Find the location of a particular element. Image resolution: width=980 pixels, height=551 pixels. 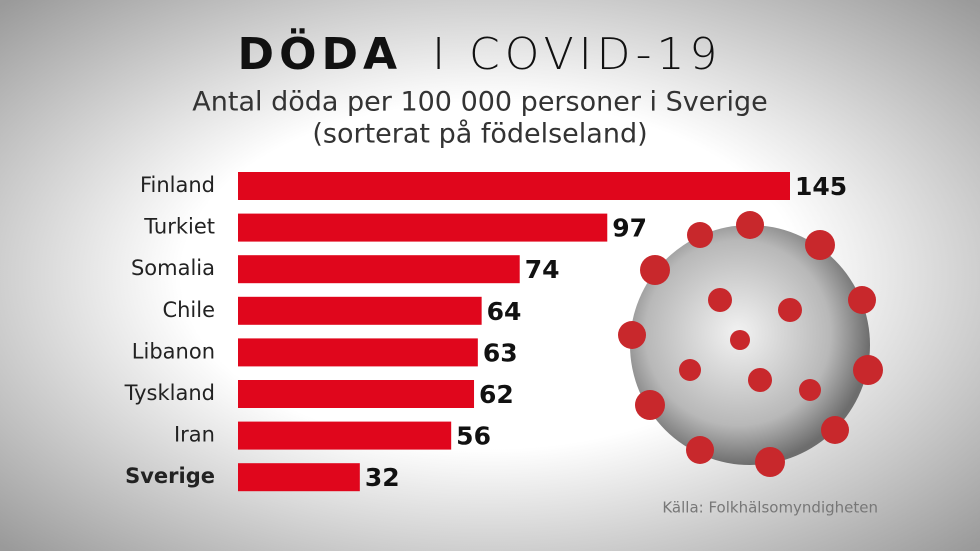

title-bold: DÖDA is located at coordinates (320, 53).